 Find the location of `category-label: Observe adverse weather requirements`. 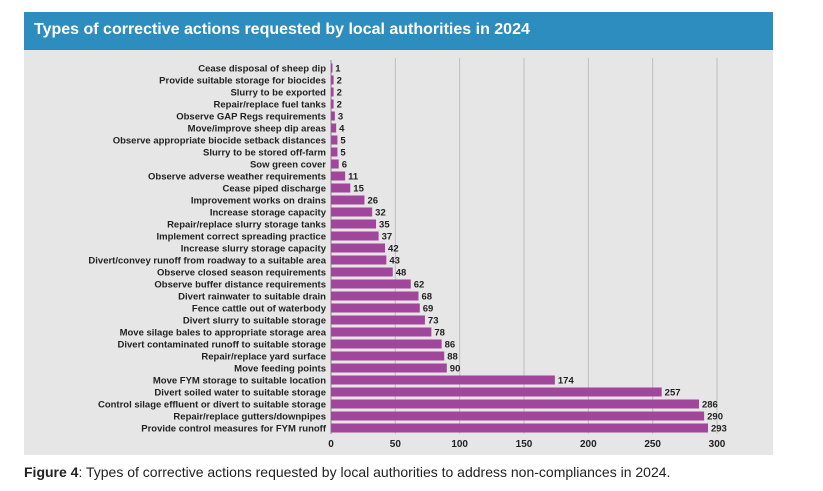

category-label: Observe adverse weather requirements is located at coordinates (237, 177).